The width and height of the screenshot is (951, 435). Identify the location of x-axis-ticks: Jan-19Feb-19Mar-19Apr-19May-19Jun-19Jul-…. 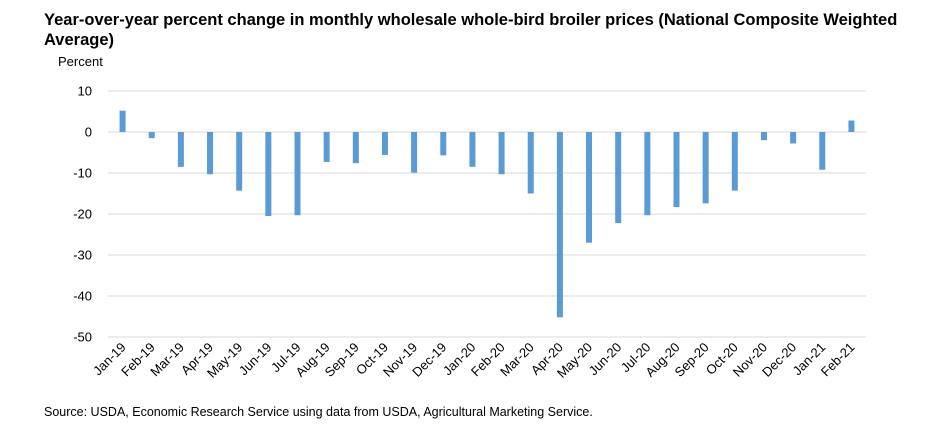
(474, 360).